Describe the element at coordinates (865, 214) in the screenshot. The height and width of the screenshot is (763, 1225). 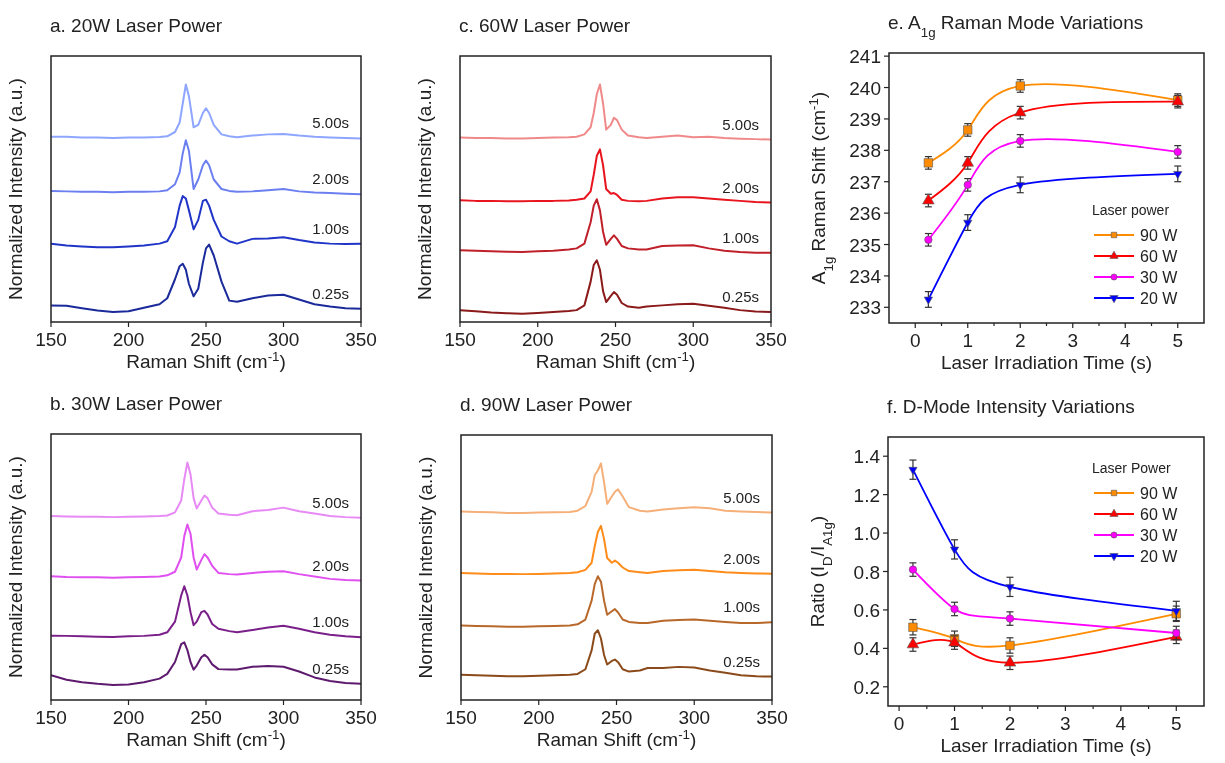
I see `y-tick-label: 236` at that location.